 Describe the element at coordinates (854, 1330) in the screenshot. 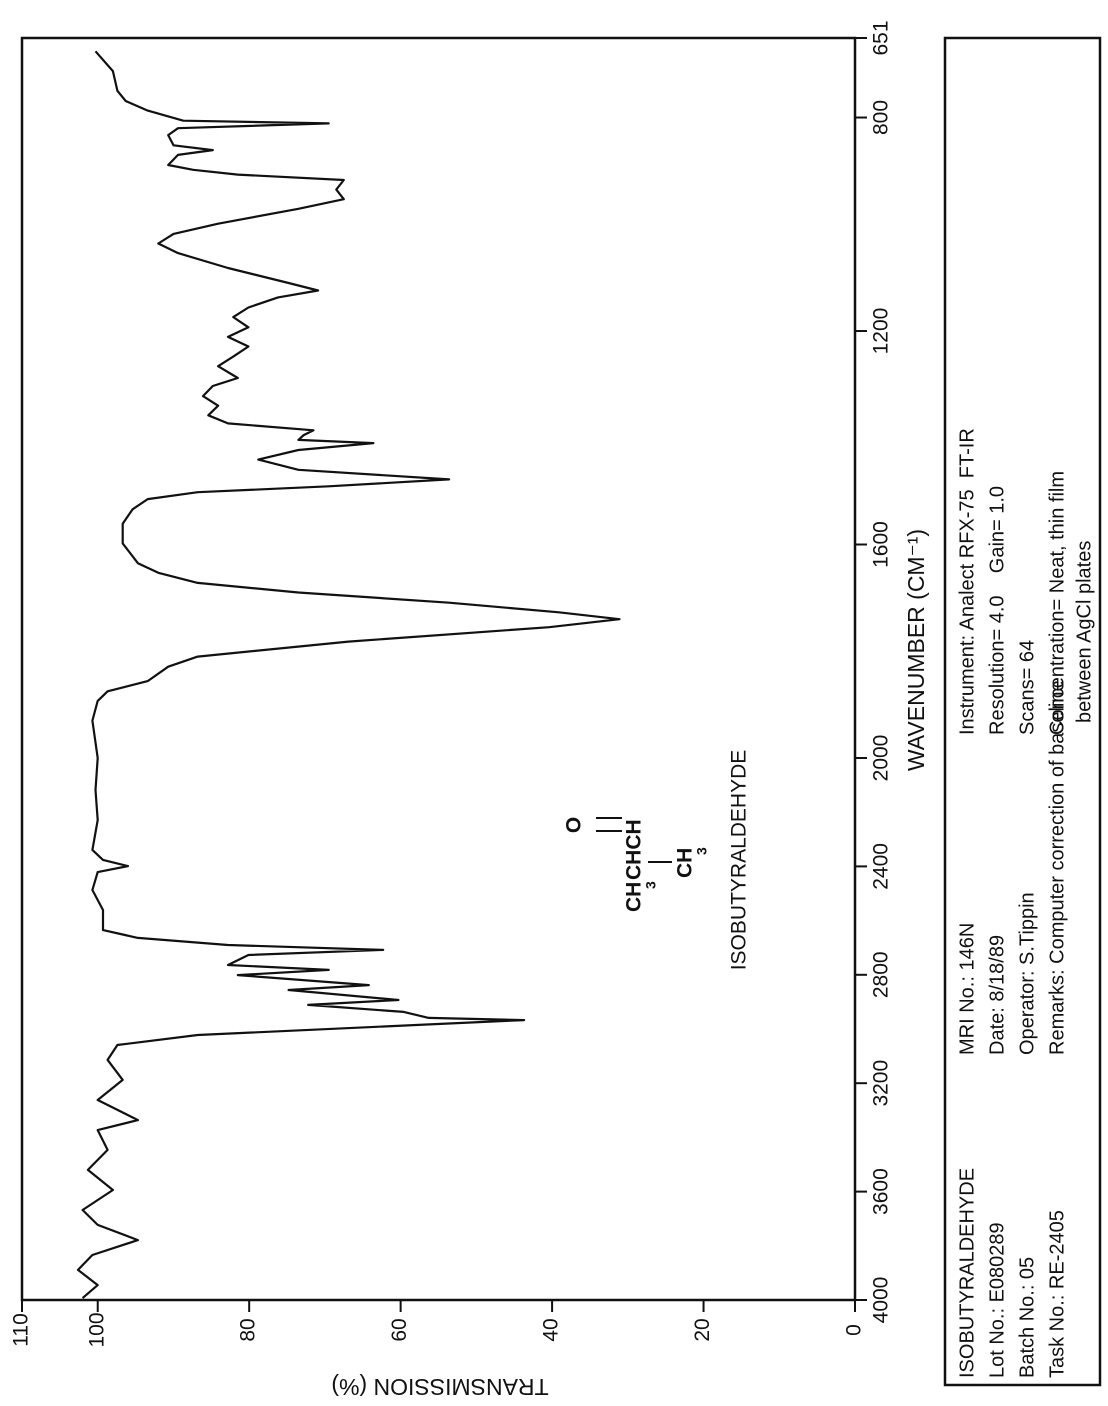

I see `y-tick-label: 0` at that location.